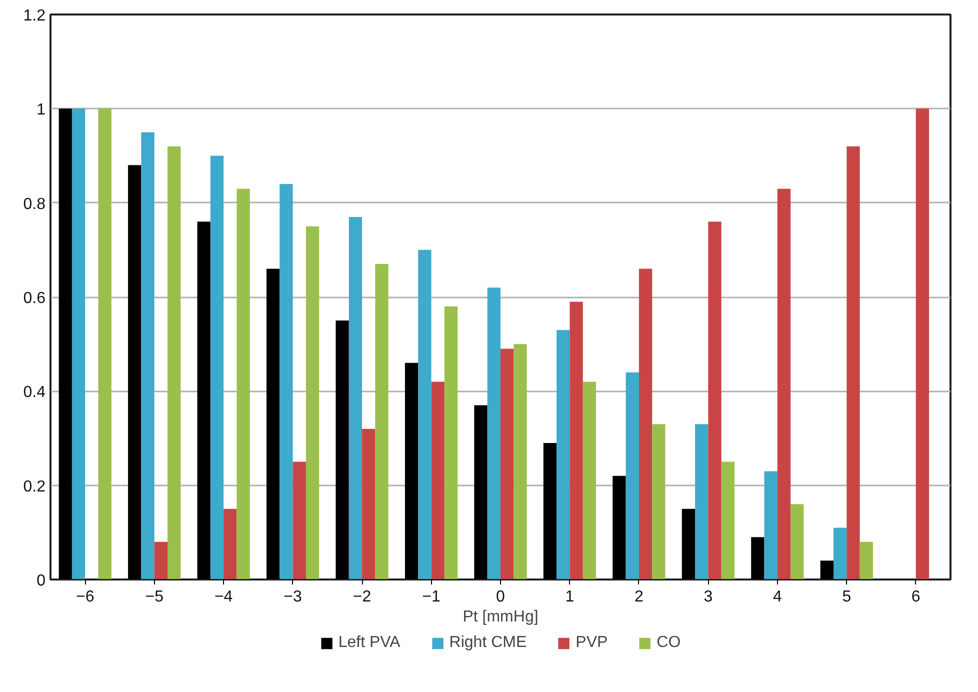 The image size is (978, 692). Describe the element at coordinates (154, 597) in the screenshot. I see `x-tick-label: −5` at that location.